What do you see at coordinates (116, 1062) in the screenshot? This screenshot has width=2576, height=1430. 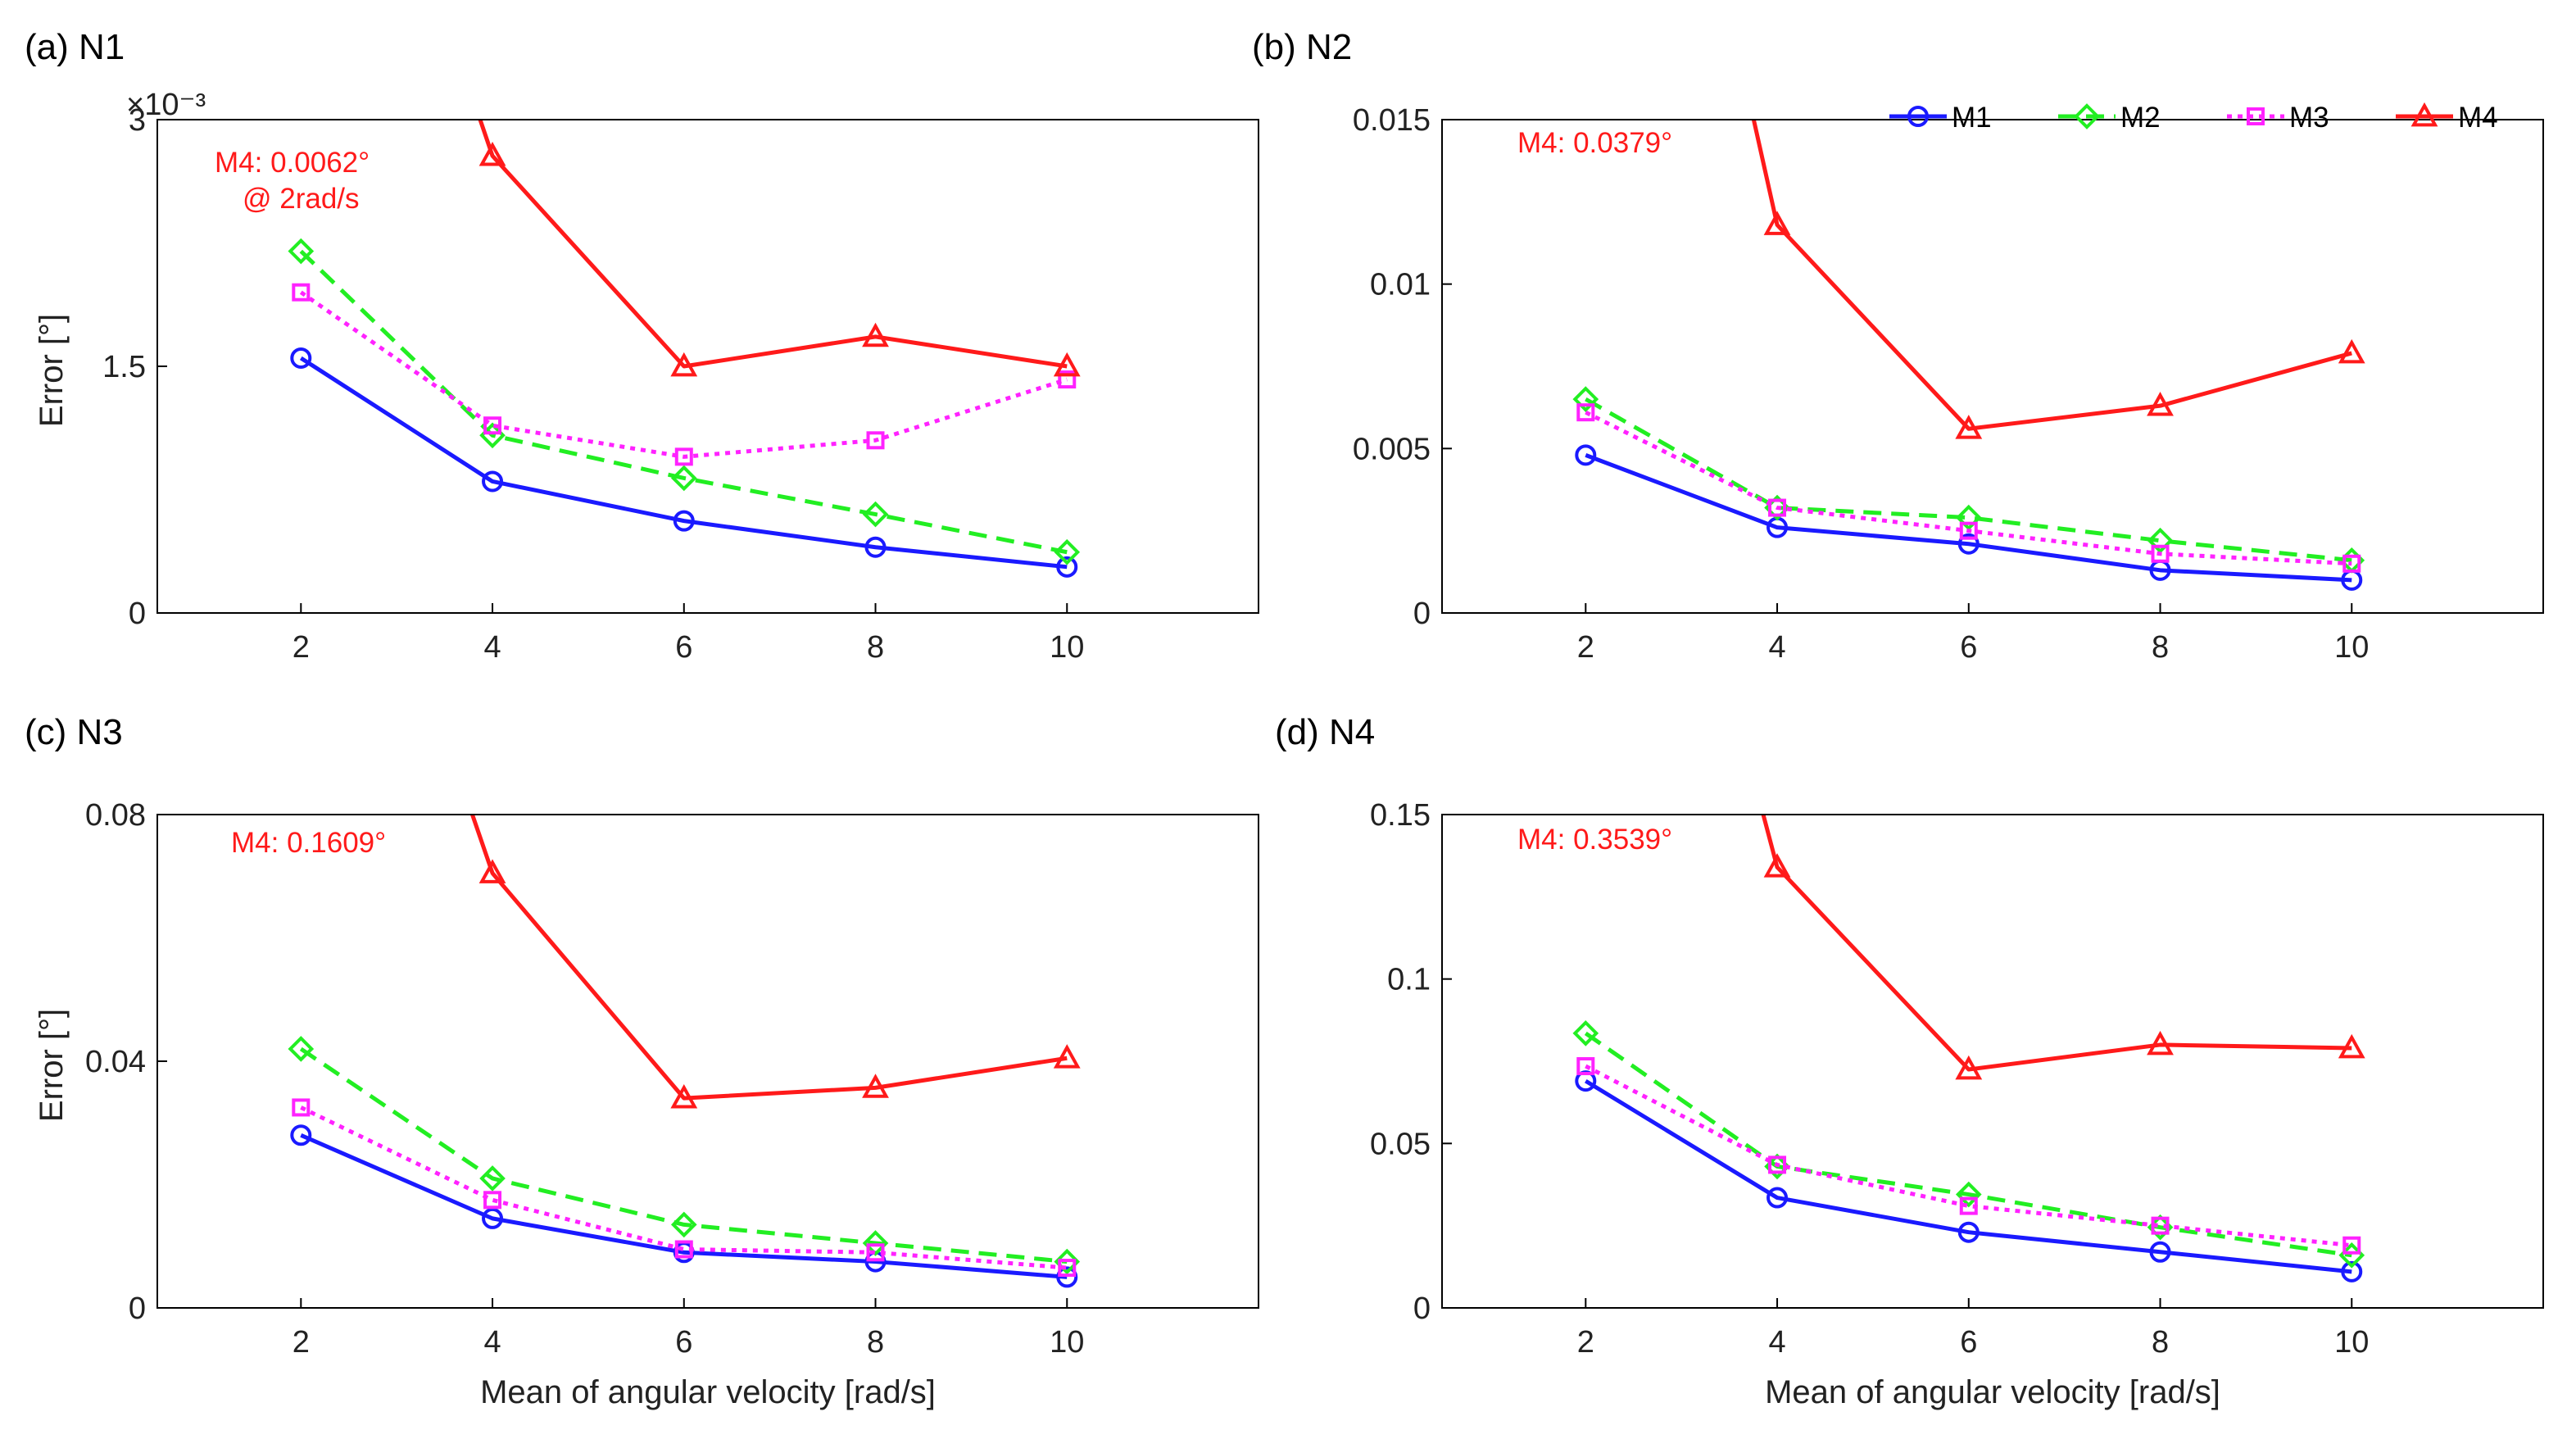 I see `panel-c-ytick-label: 0.04` at bounding box center [116, 1062].